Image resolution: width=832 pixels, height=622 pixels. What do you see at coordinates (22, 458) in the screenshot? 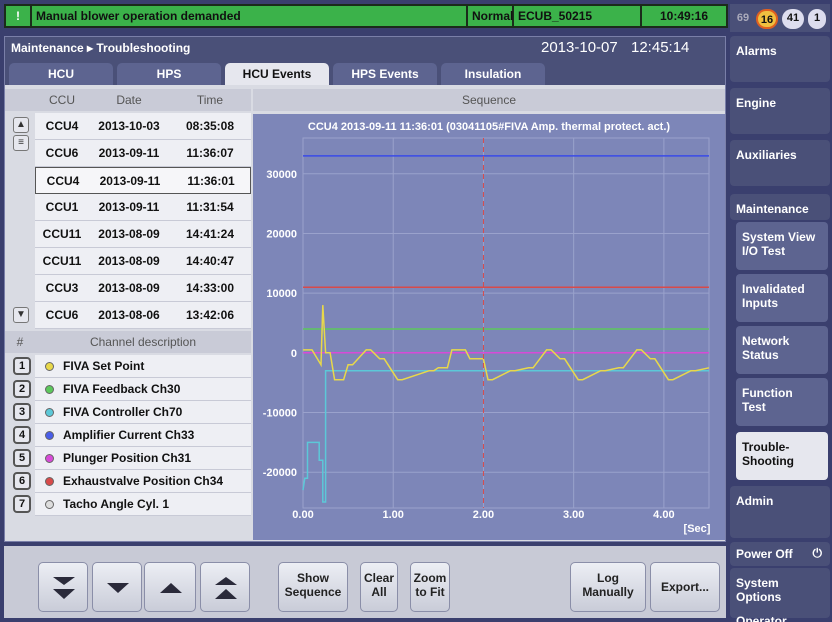
I see `channel-number-button: 5` at bounding box center [22, 458].